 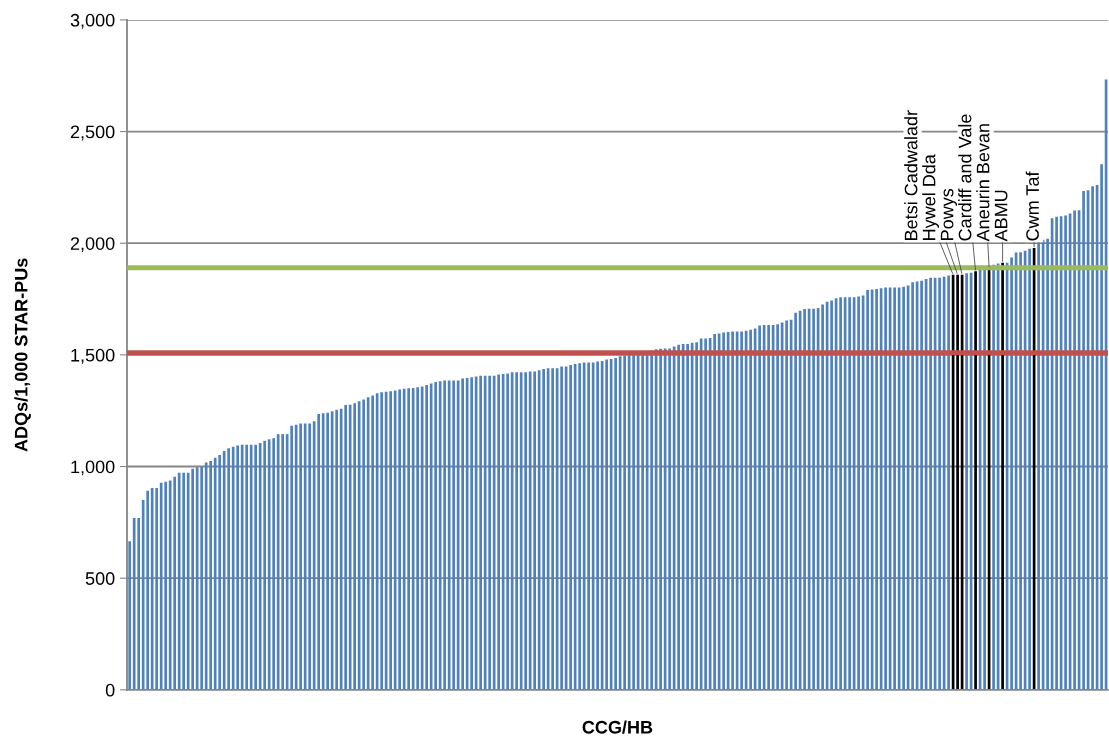 What do you see at coordinates (110, 690) in the screenshot?
I see `y-tick-label: 0` at bounding box center [110, 690].